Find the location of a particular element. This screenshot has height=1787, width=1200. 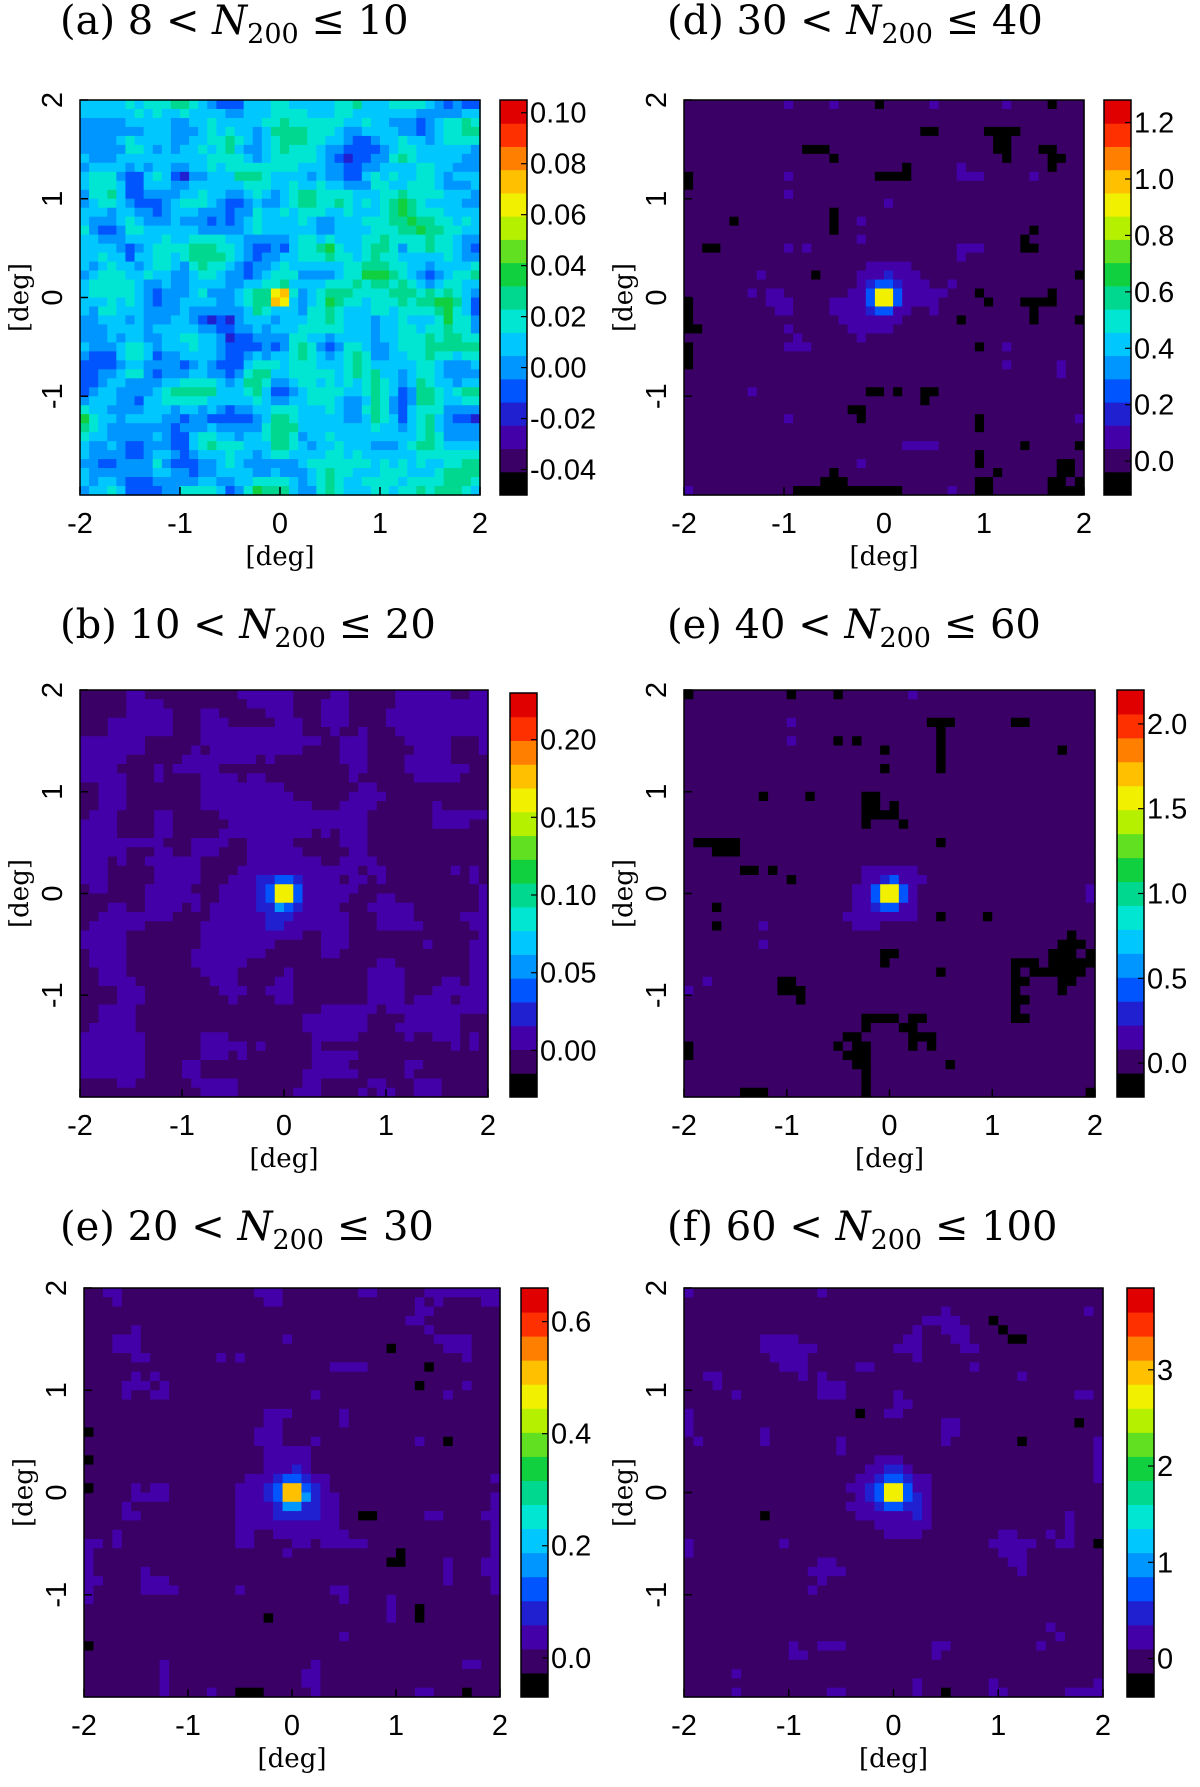

x-axis-label: [deg] is located at coordinates (280, 557).